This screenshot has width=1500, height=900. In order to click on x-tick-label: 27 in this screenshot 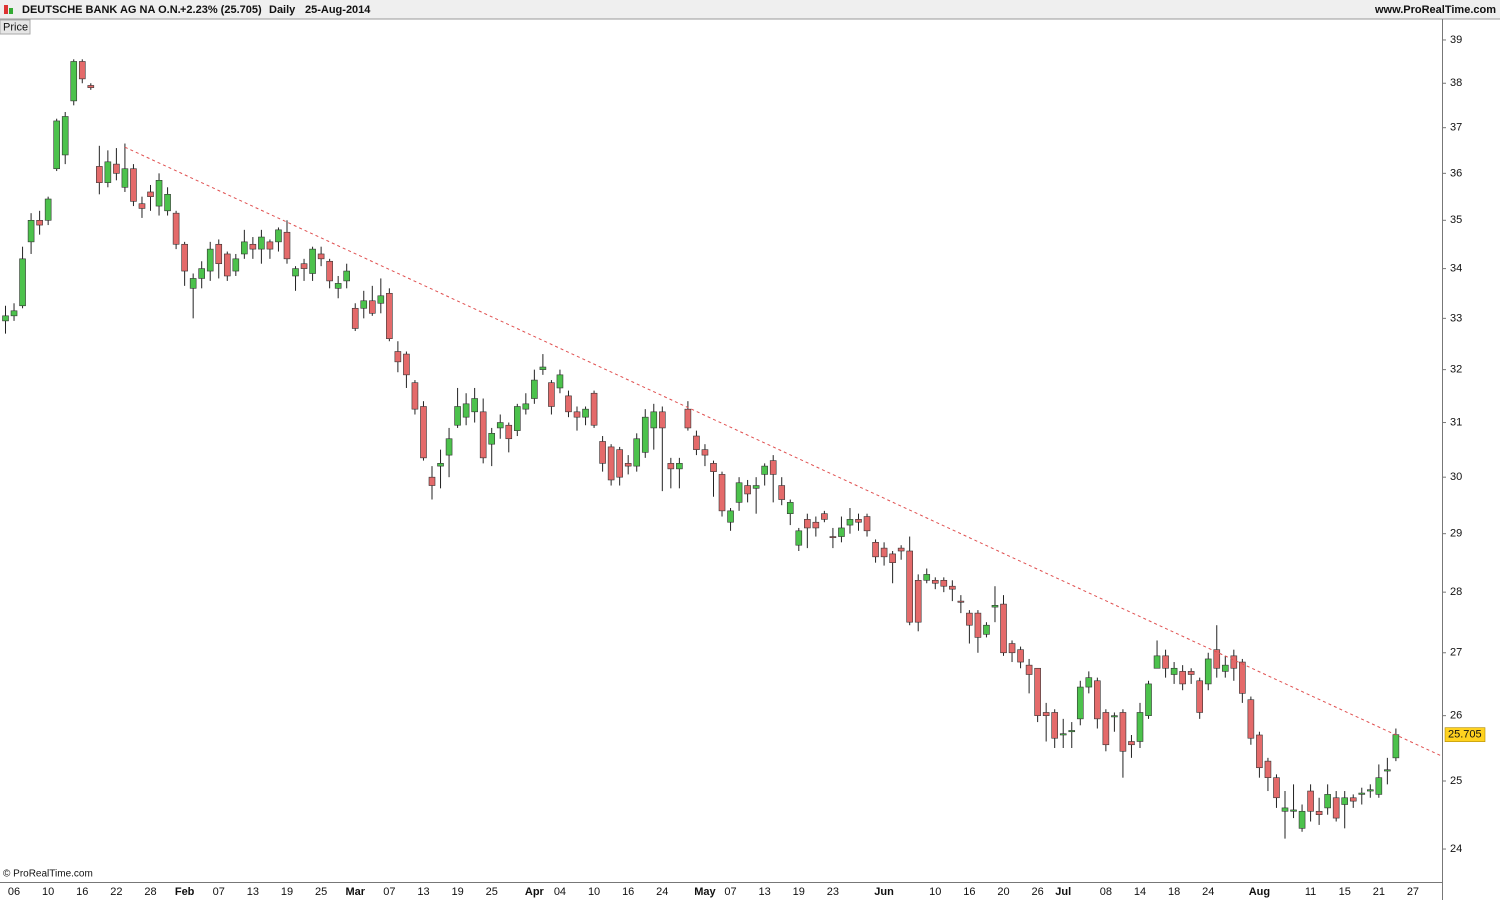, I will do `click(1413, 892)`.